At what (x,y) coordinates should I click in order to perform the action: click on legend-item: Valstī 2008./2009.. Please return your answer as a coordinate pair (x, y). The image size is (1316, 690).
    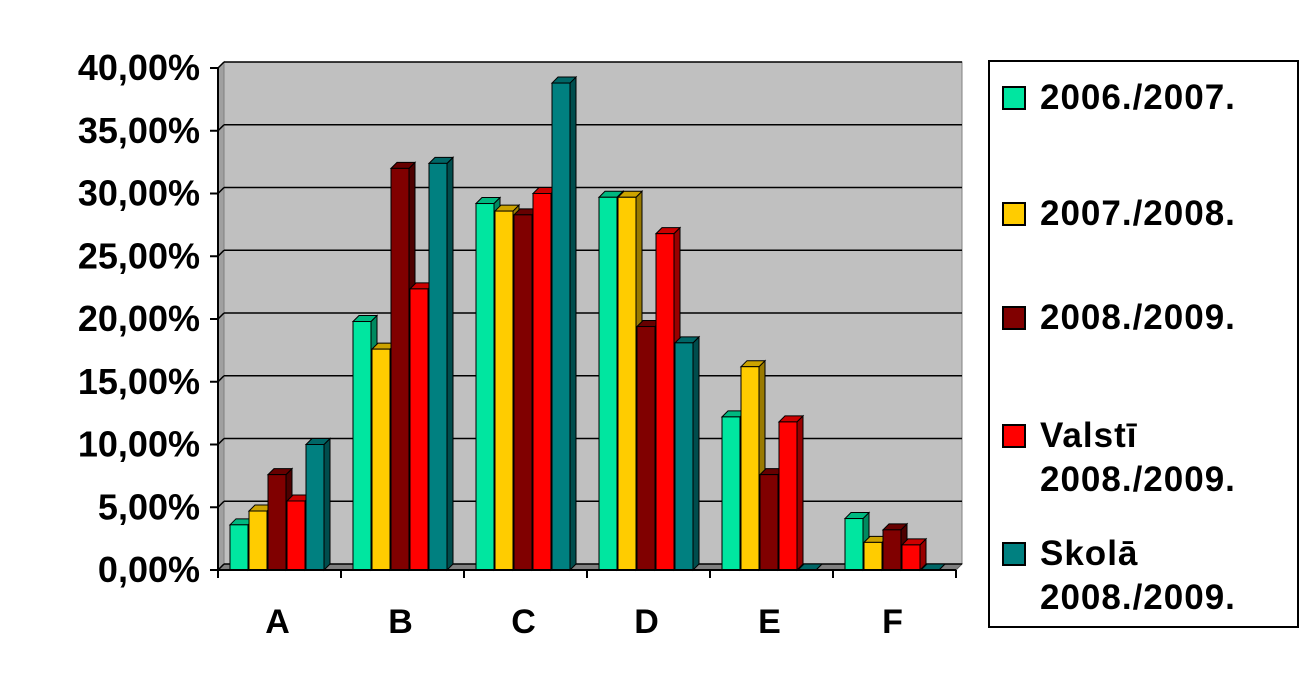
    Looking at the image, I should click on (1119, 458).